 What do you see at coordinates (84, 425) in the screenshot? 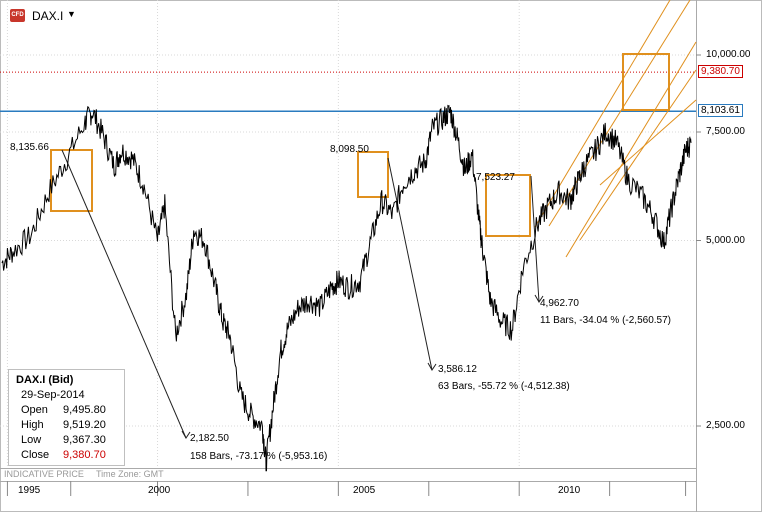
I see `info-value: 9,519.20` at bounding box center [84, 425].